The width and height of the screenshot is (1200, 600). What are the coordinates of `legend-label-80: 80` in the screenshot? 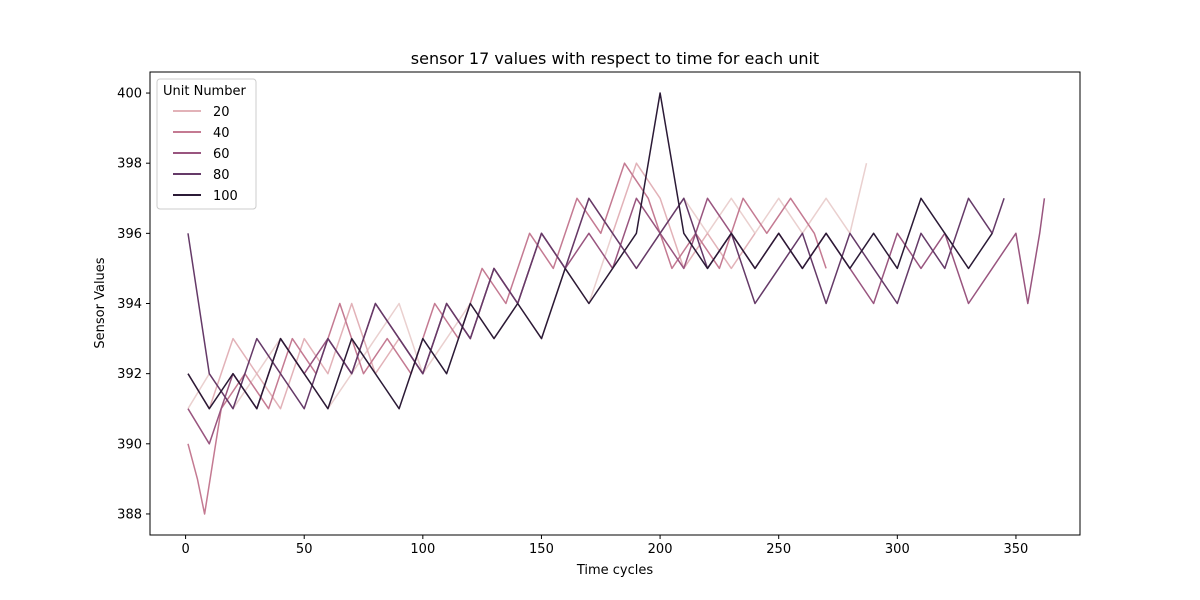 It's located at (221, 175).